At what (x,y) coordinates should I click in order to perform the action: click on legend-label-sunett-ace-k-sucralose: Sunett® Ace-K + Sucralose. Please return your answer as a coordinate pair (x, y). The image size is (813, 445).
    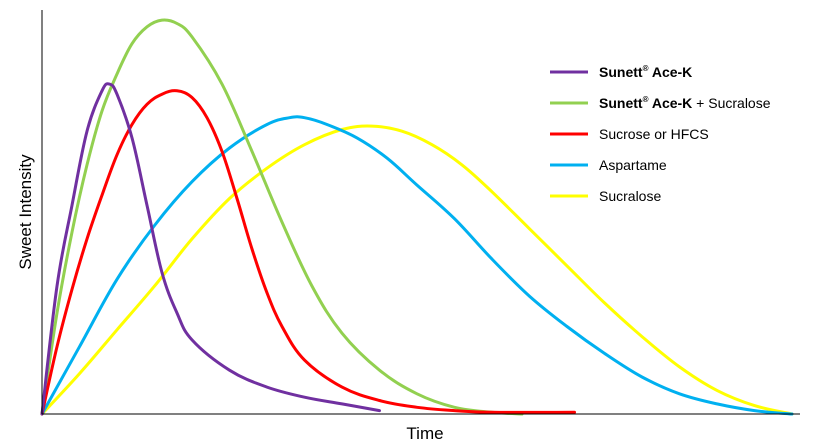
    Looking at the image, I should click on (685, 103).